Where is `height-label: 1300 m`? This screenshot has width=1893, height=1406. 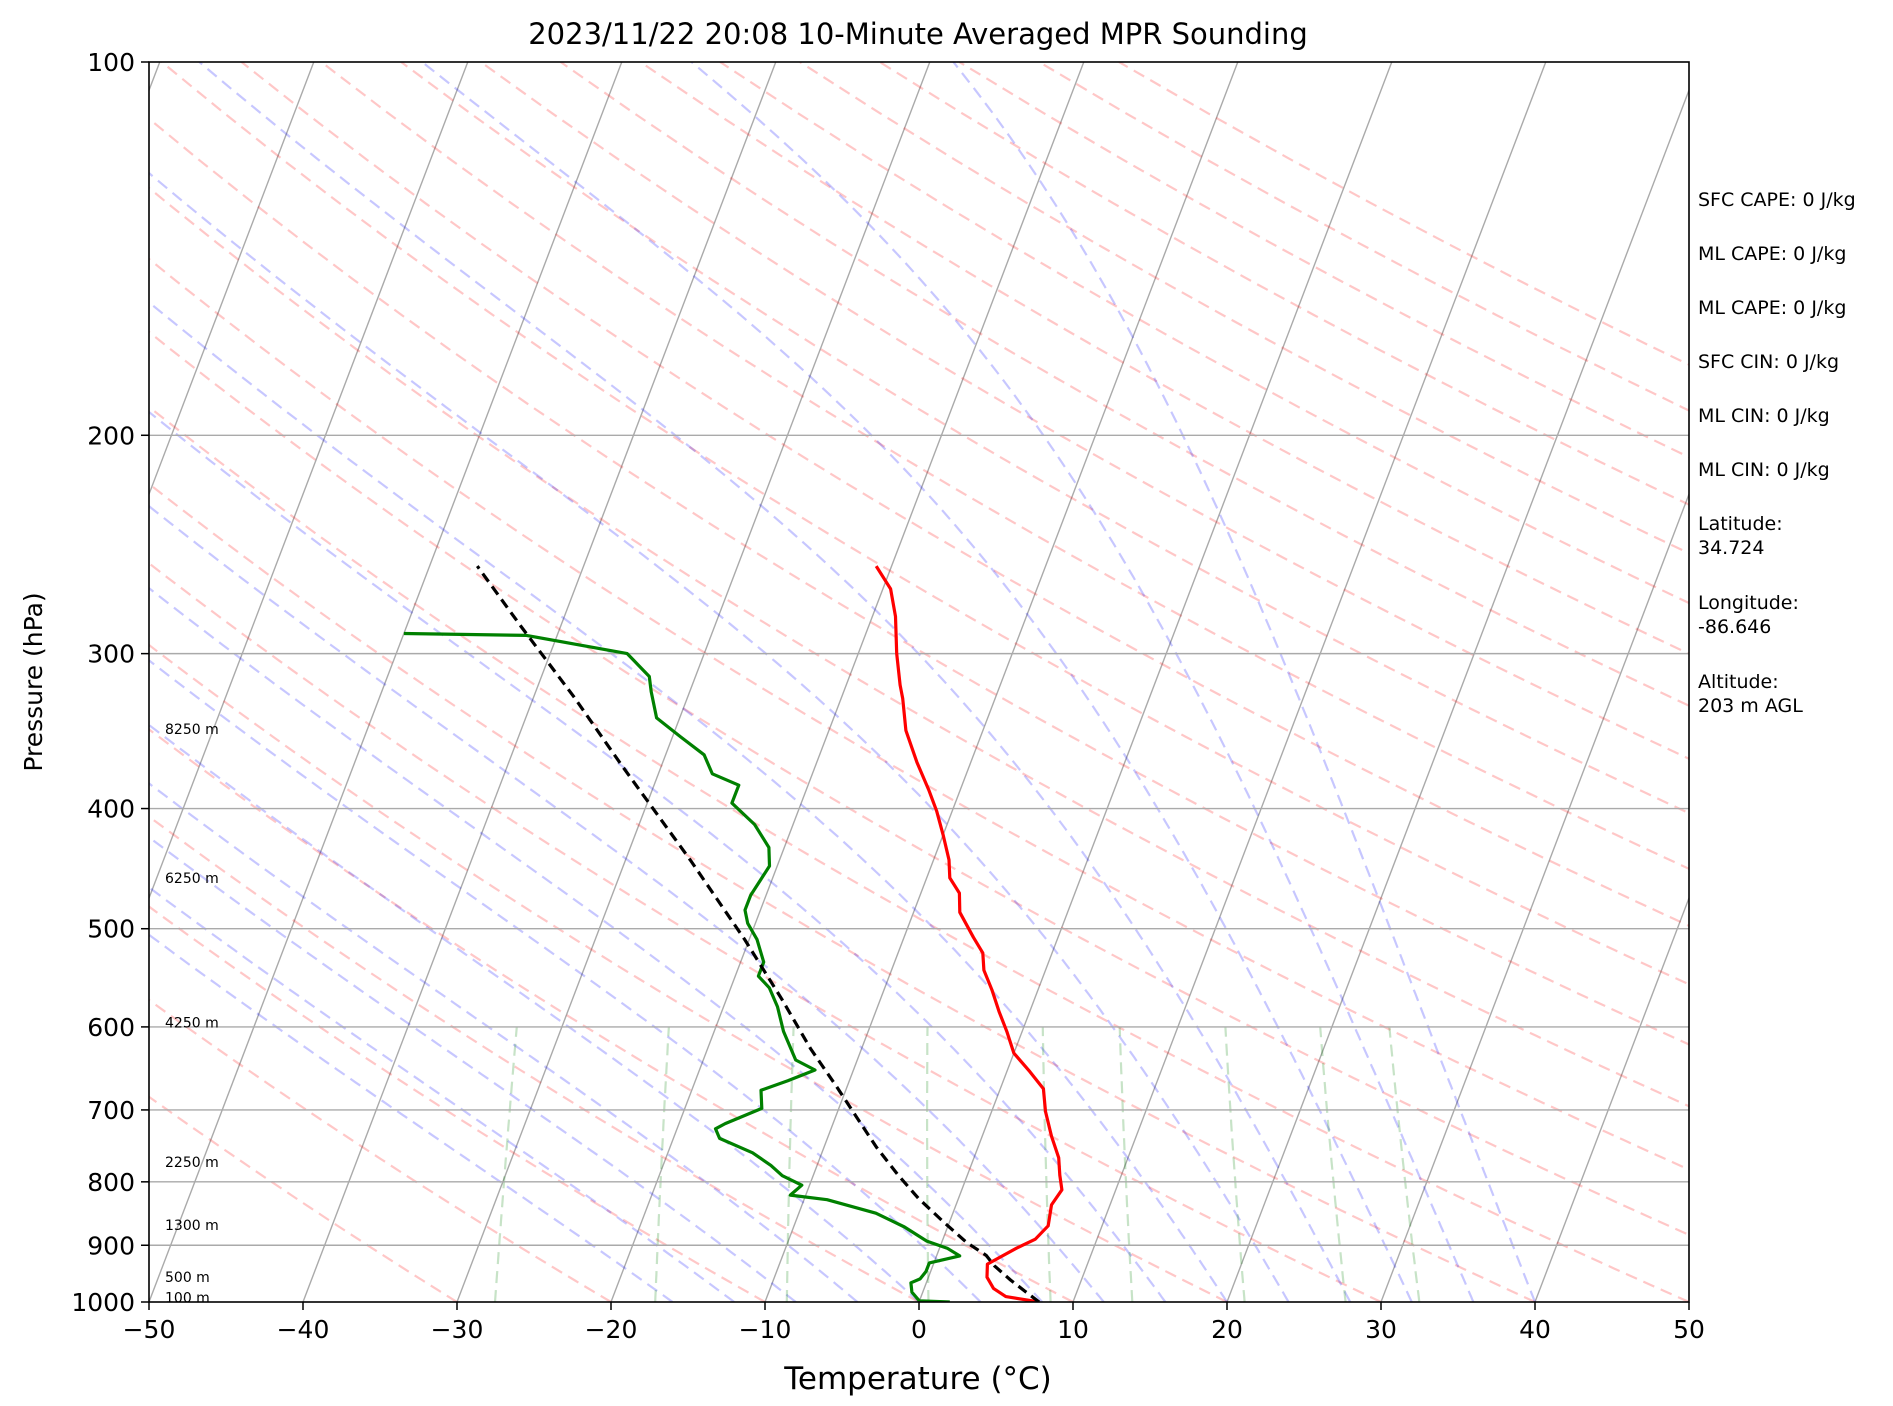
height-label: 1300 m is located at coordinates (192, 1226).